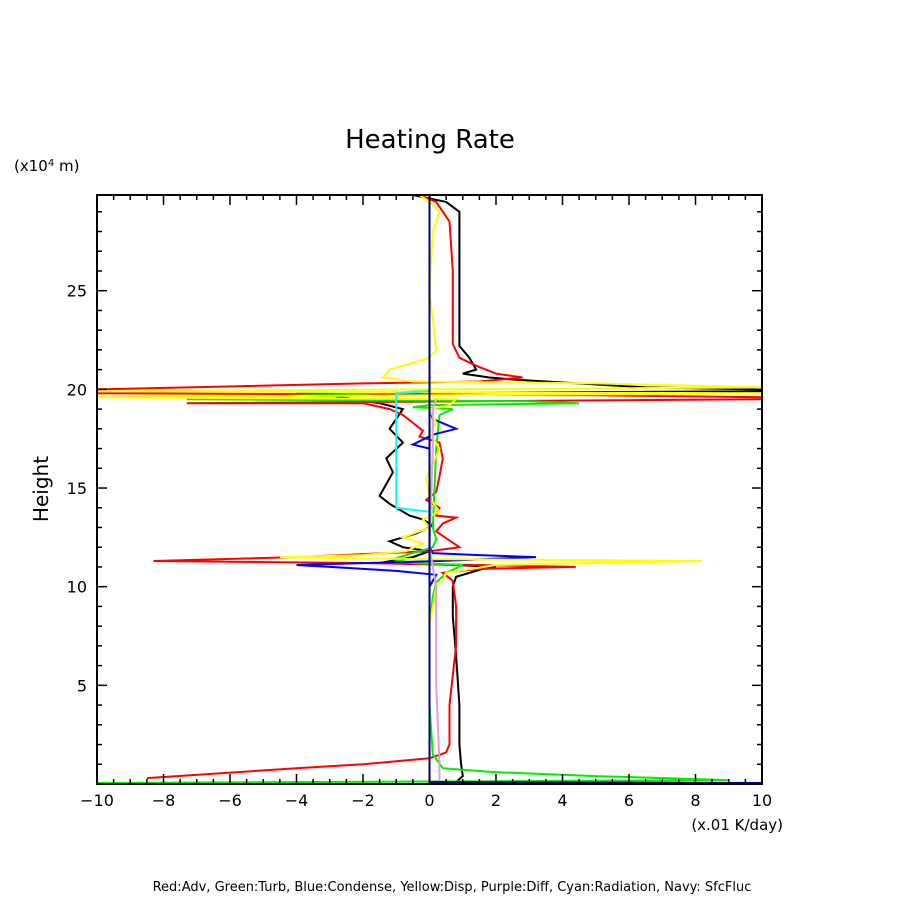 This screenshot has width=904, height=904. Describe the element at coordinates (737, 825) in the screenshot. I see `x-axis-label: (x.01 K/day)` at that location.